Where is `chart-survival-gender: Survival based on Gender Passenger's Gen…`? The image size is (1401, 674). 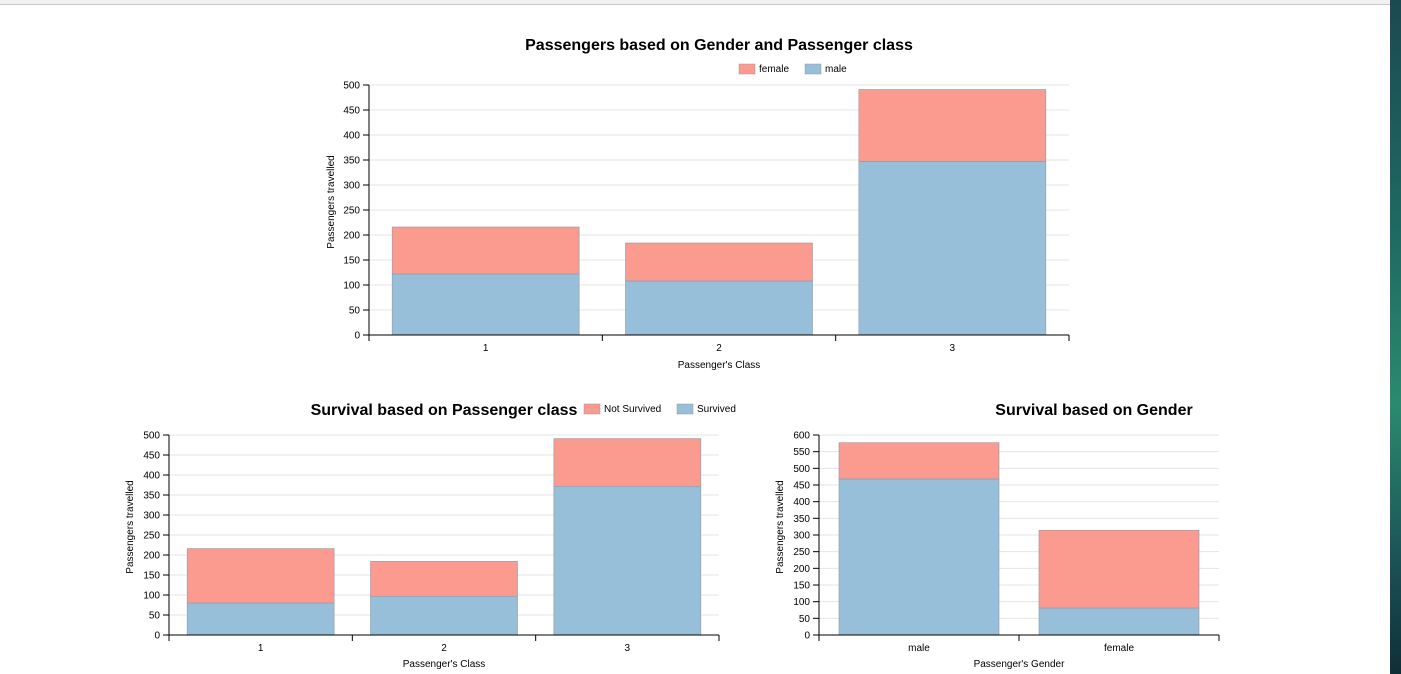 chart-survival-gender: Survival based on Gender Passenger's Gen… is located at coordinates (997, 536).